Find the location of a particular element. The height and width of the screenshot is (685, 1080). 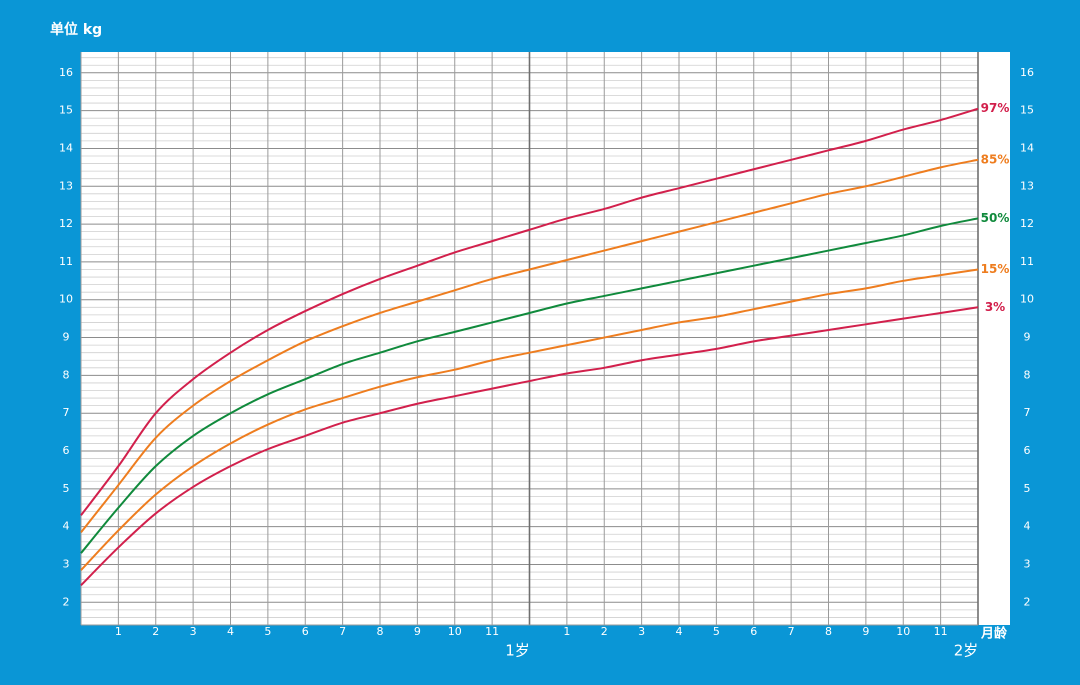

y-tick-label: 2 is located at coordinates (66, 601).